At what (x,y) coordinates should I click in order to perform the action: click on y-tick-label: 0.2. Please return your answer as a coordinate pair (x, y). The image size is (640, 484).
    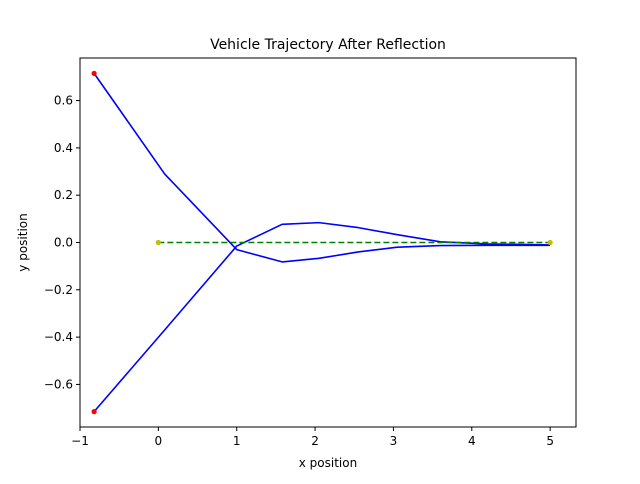
    Looking at the image, I should click on (63, 195).